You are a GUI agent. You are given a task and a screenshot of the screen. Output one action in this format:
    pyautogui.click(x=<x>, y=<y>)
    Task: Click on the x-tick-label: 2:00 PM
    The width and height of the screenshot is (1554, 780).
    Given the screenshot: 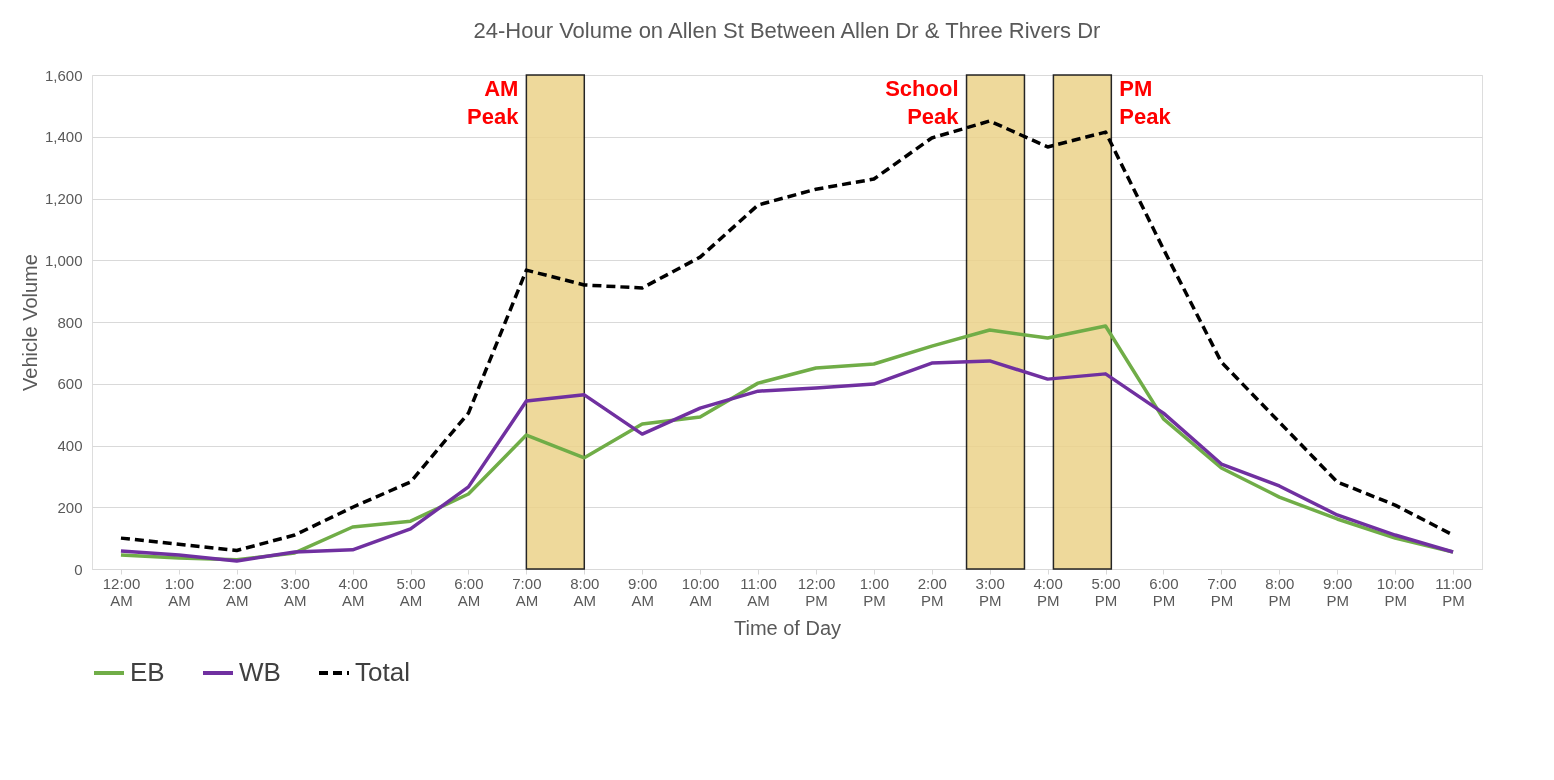 What is the action you would take?
    pyautogui.click(x=932, y=591)
    